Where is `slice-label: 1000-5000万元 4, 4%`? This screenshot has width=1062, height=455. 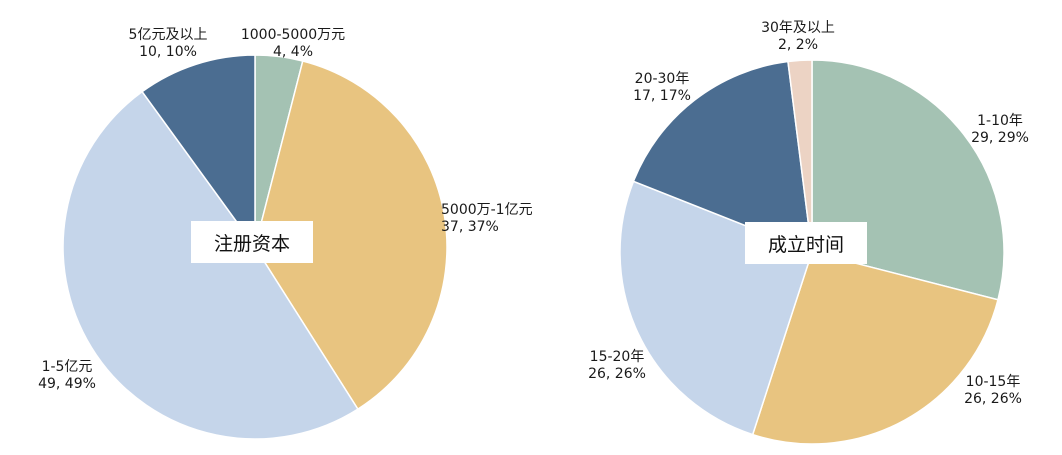
slice-label: 1000-5000万元 4, 4% is located at coordinates (293, 43).